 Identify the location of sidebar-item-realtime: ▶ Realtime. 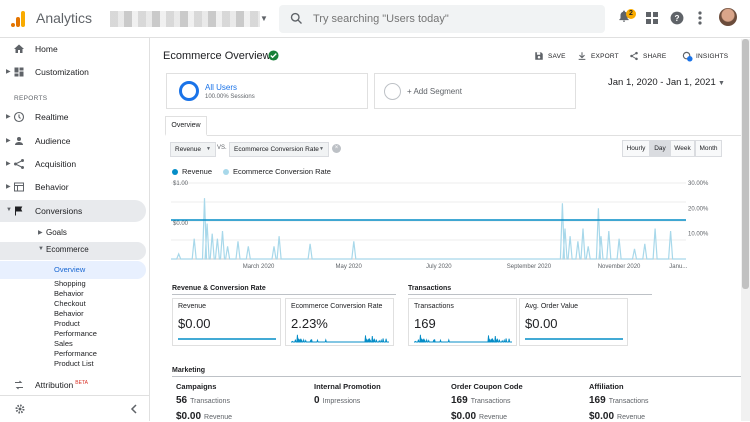
(75, 117).